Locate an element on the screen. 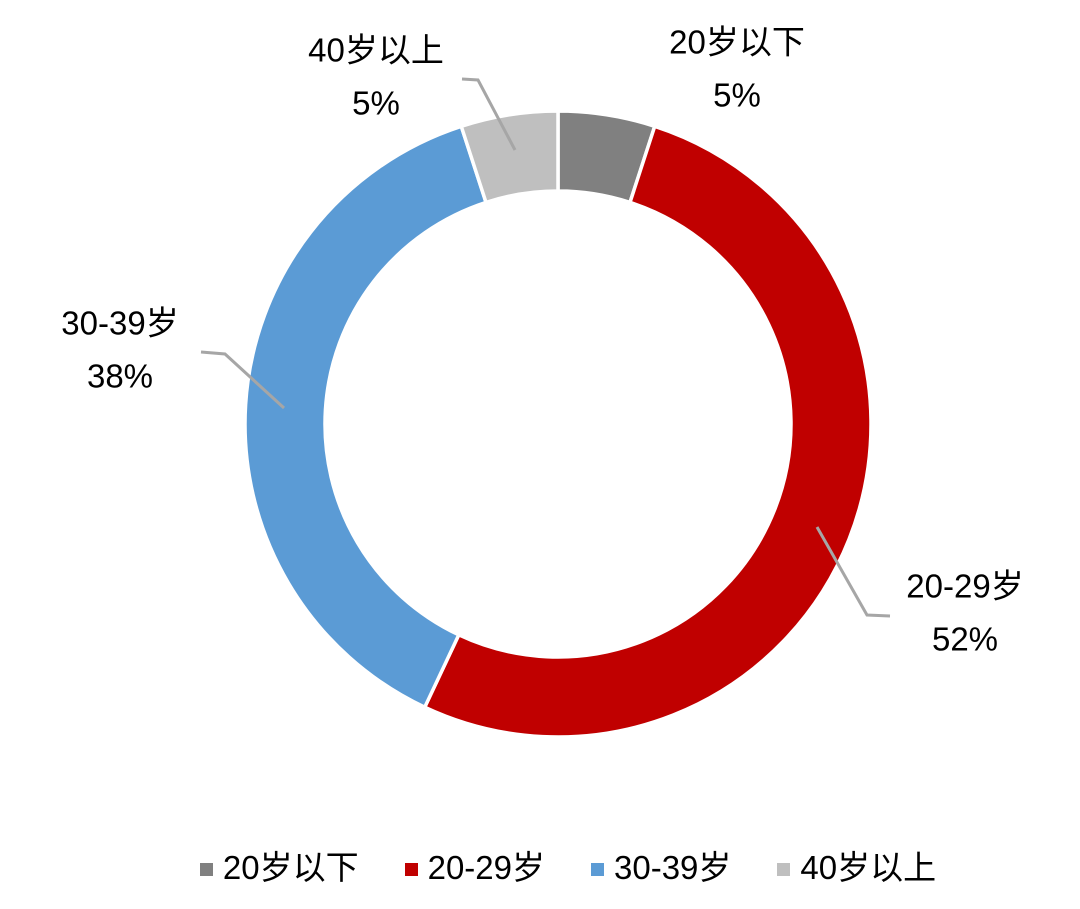 The height and width of the screenshot is (909, 1080). data-label-percent: 38% is located at coordinates (120, 376).